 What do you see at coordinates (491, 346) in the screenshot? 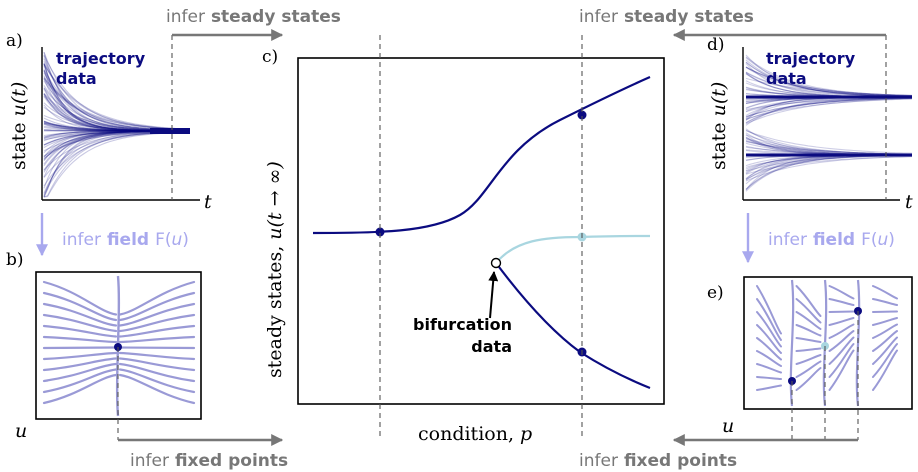
I see `annotation-data: data` at bounding box center [491, 346].